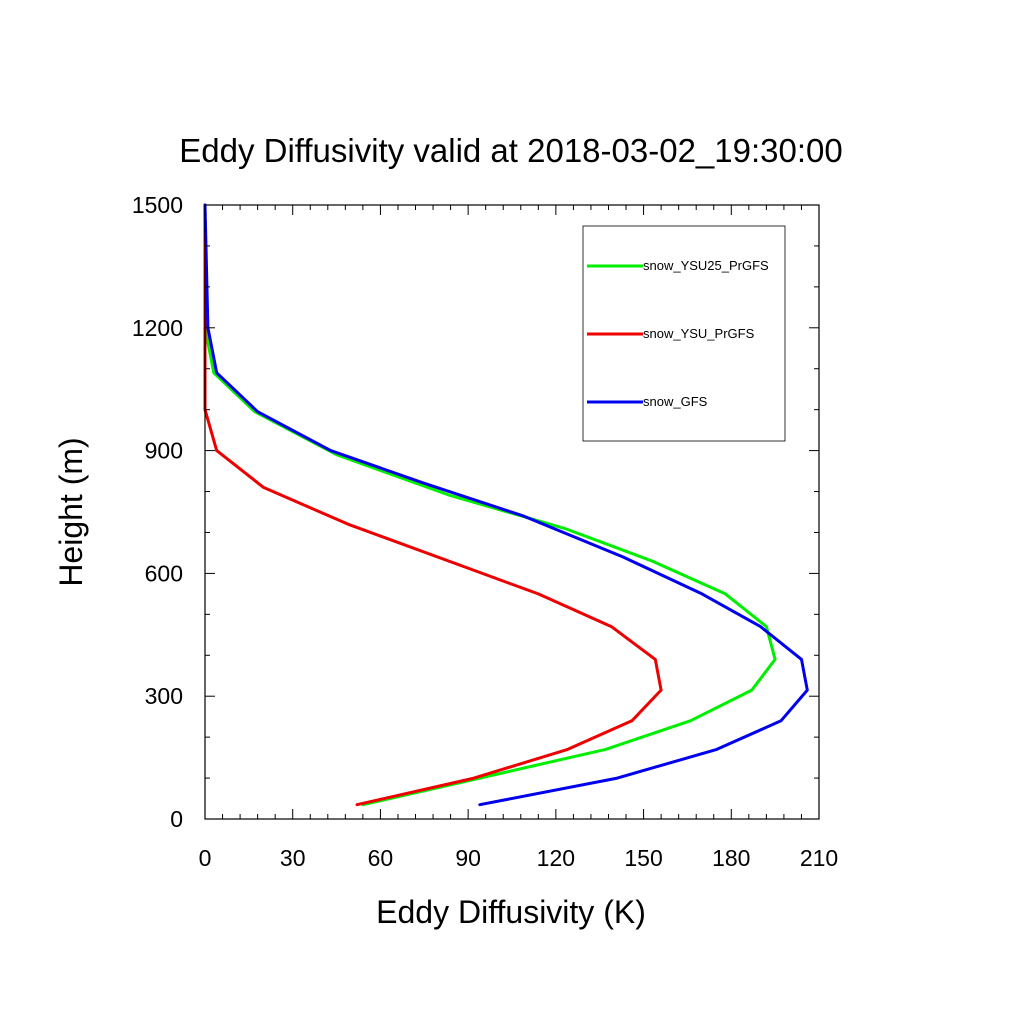  Describe the element at coordinates (205, 858) in the screenshot. I see `x-tick-label: 0` at that location.